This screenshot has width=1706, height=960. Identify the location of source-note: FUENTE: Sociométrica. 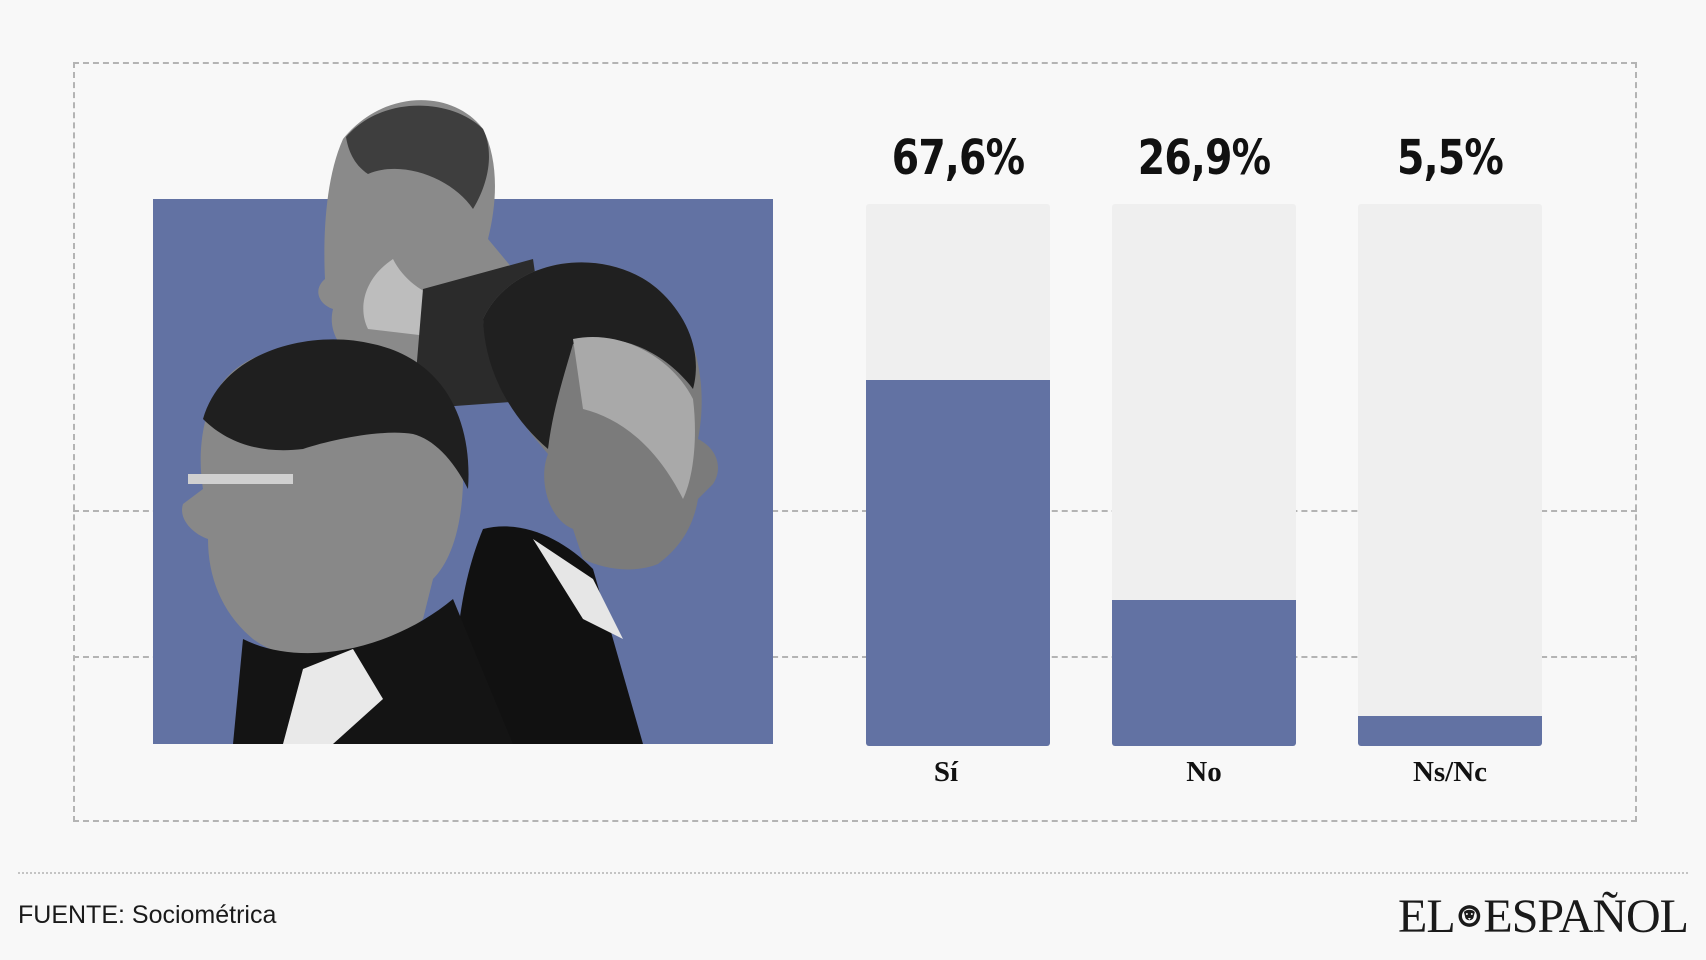
(147, 915).